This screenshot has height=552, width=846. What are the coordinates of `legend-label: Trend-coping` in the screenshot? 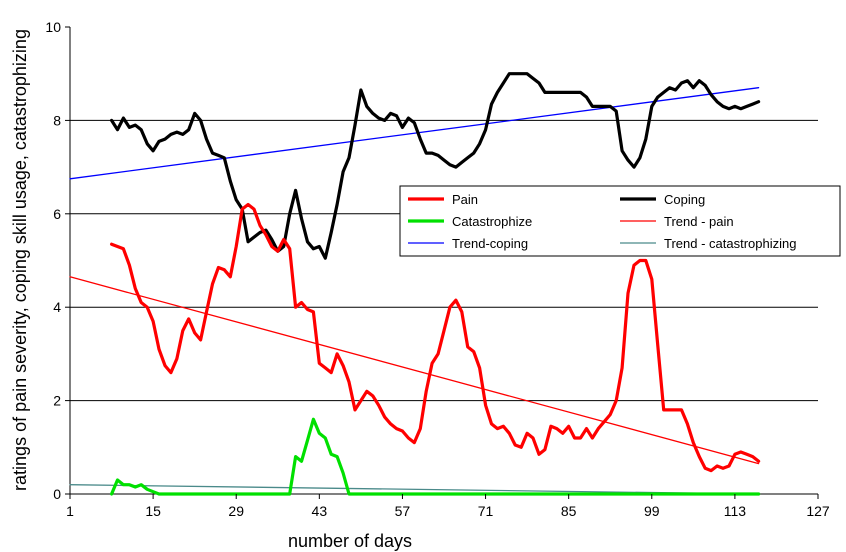 It's located at (490, 243).